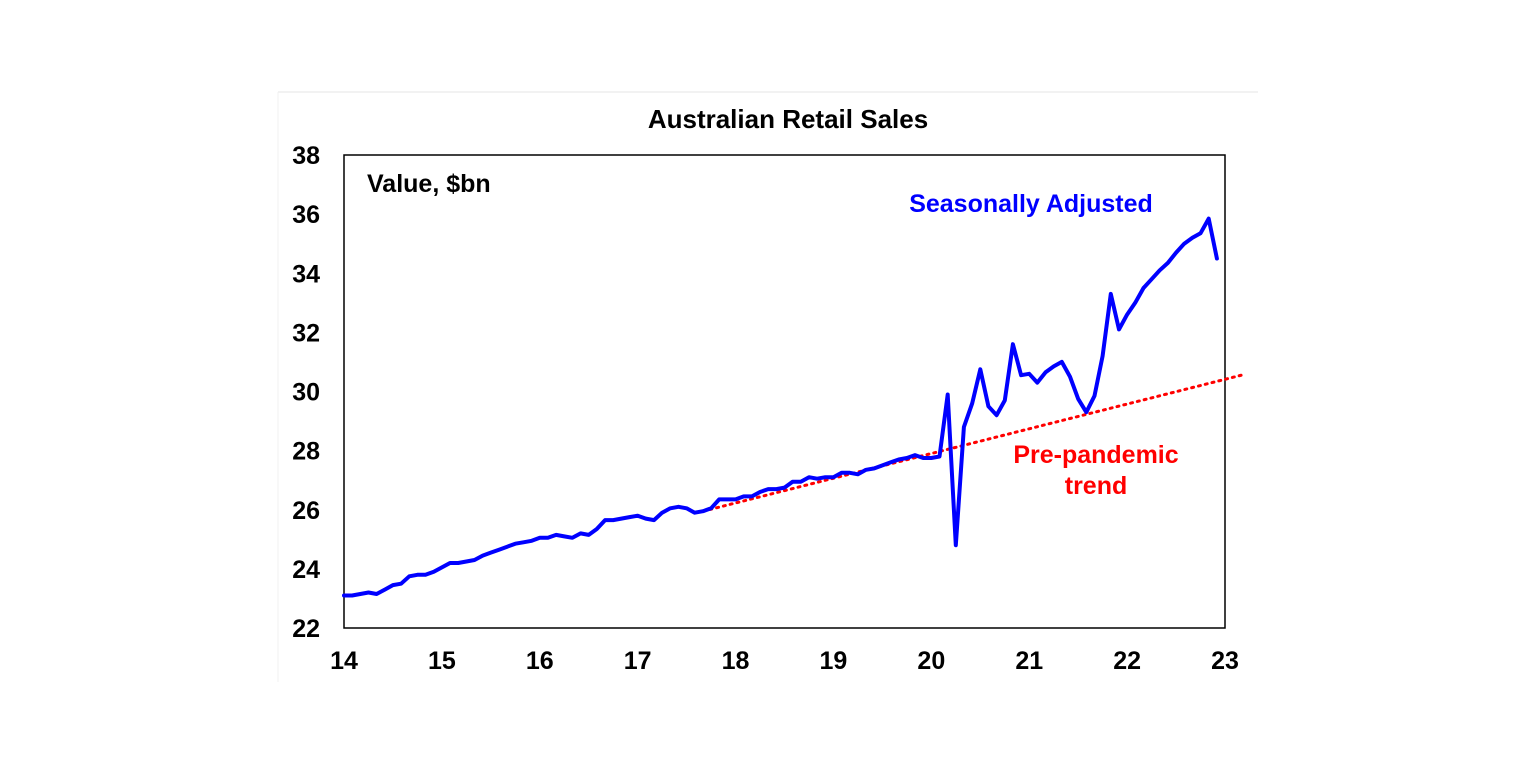 The width and height of the screenshot is (1536, 780). I want to click on series-line-pre-pandemic-trend, so click(972, 443).